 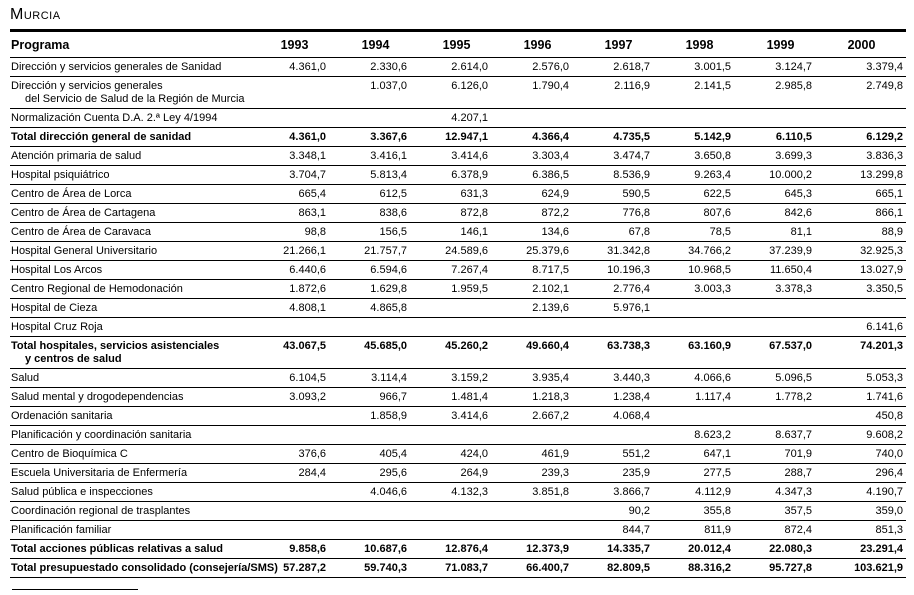 What do you see at coordinates (622, 137) in the screenshot?
I see `value-cell: 4.735,5` at bounding box center [622, 137].